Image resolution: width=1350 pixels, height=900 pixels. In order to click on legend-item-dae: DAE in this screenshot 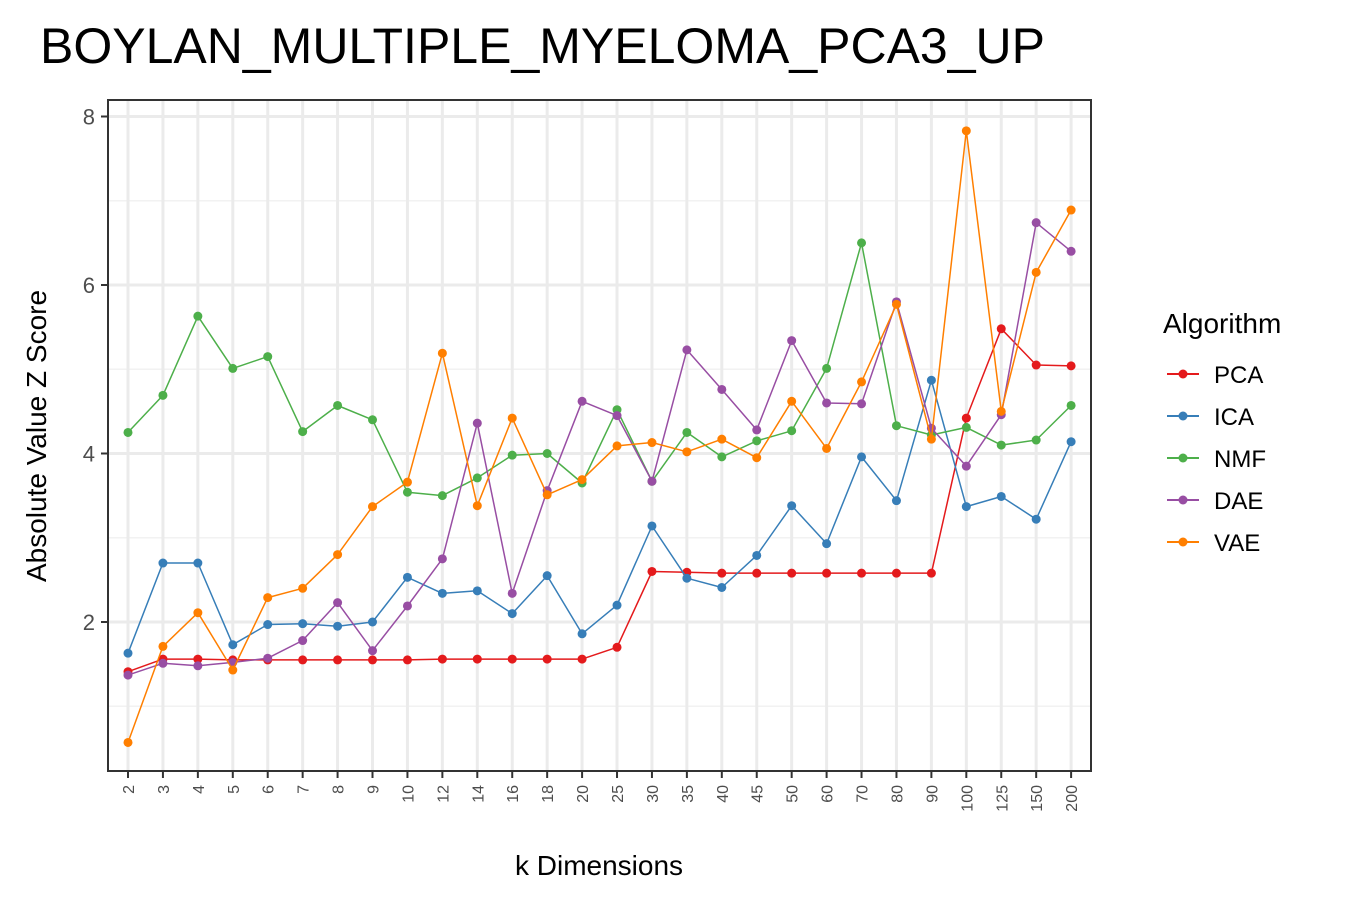, I will do `click(1215, 501)`.